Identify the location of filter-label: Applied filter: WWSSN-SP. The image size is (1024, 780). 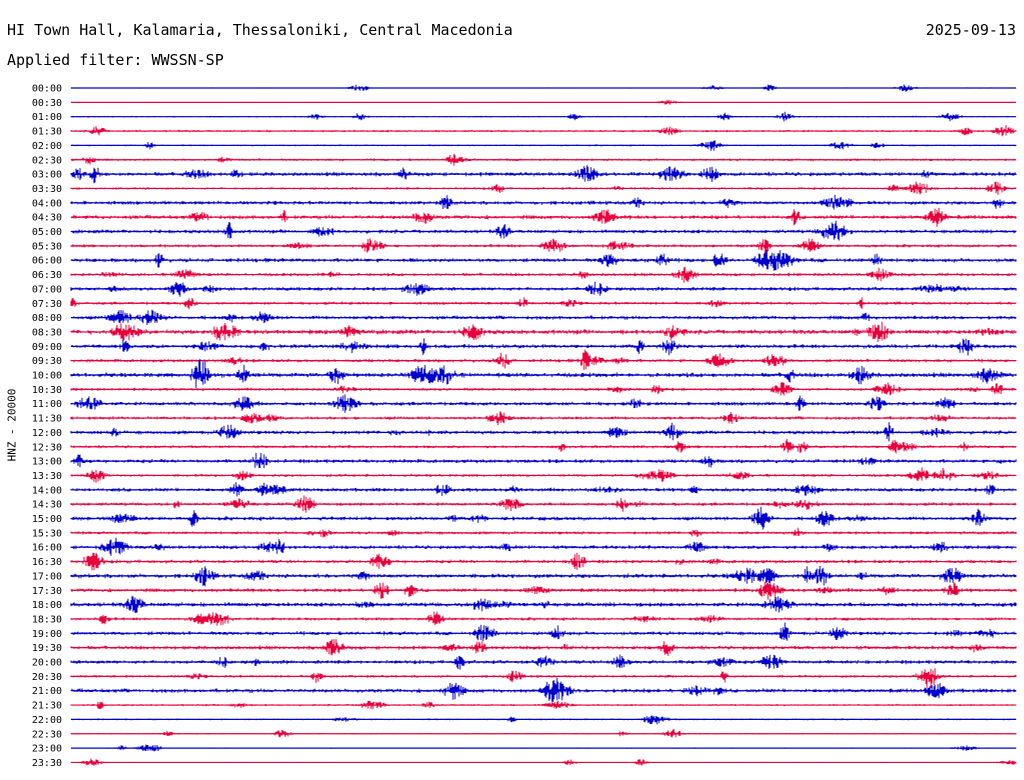
(115, 60).